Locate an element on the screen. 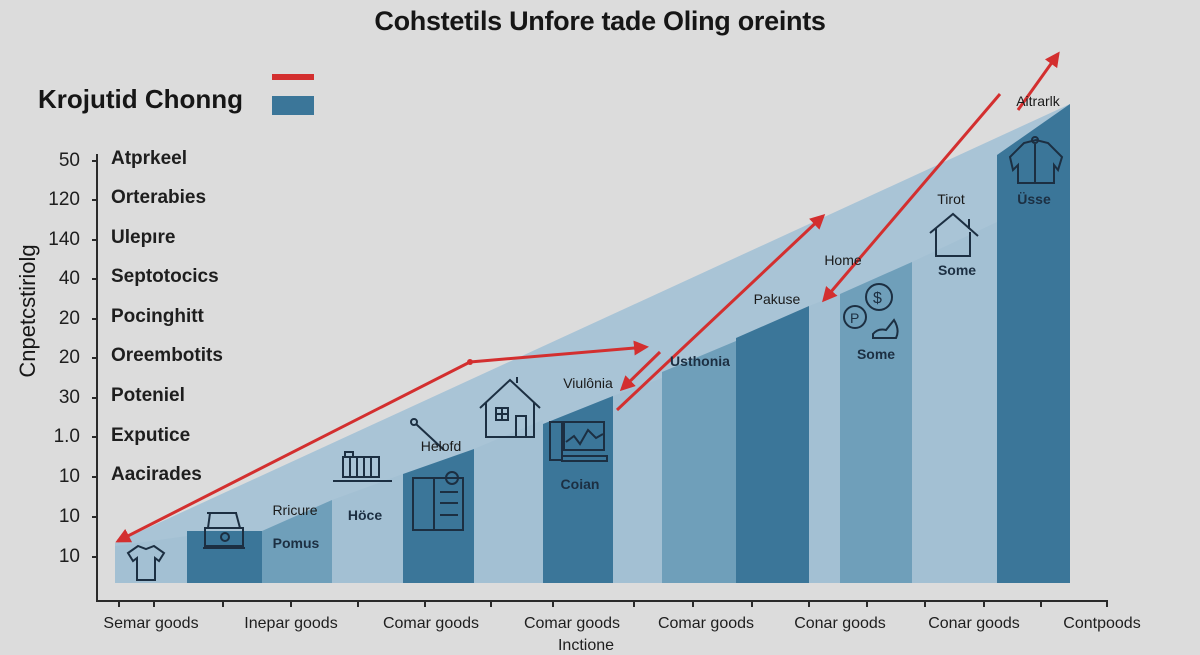  x-axis-line is located at coordinates (602, 601).